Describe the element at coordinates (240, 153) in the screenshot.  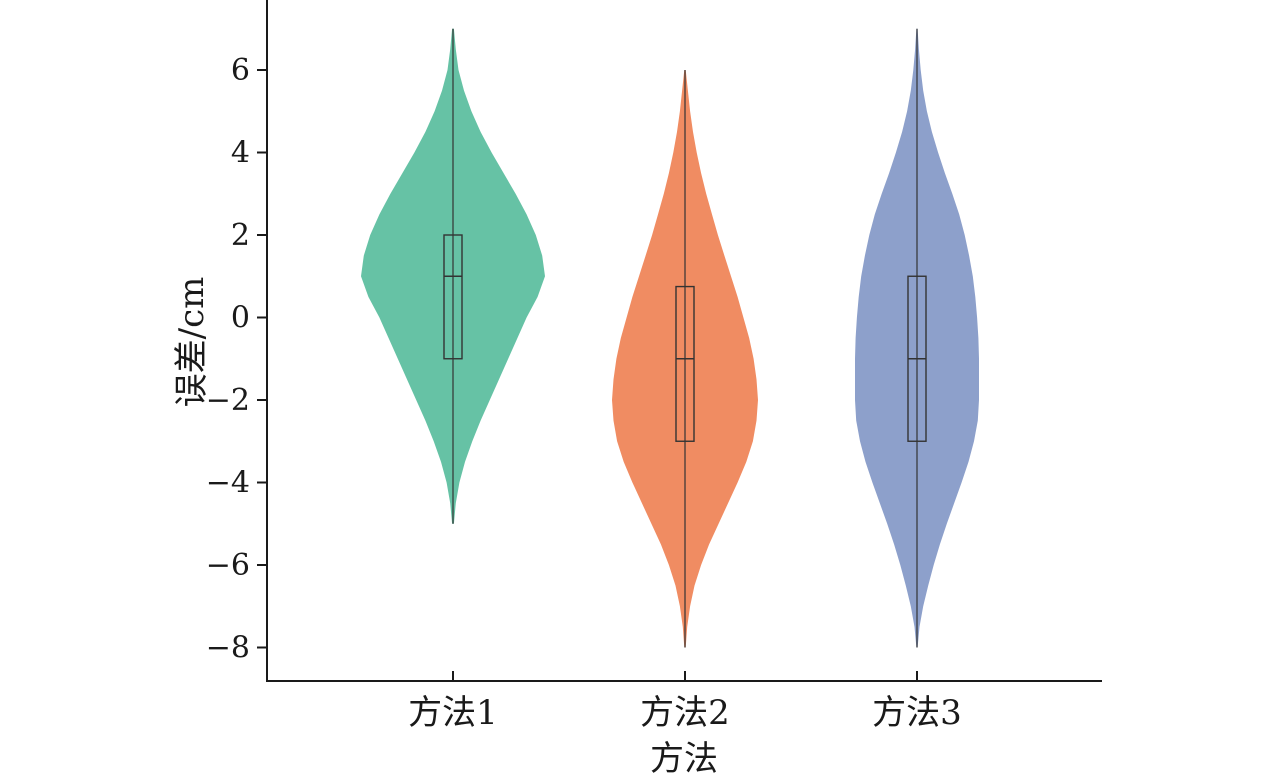
I see `y-tick-label: 4` at that location.